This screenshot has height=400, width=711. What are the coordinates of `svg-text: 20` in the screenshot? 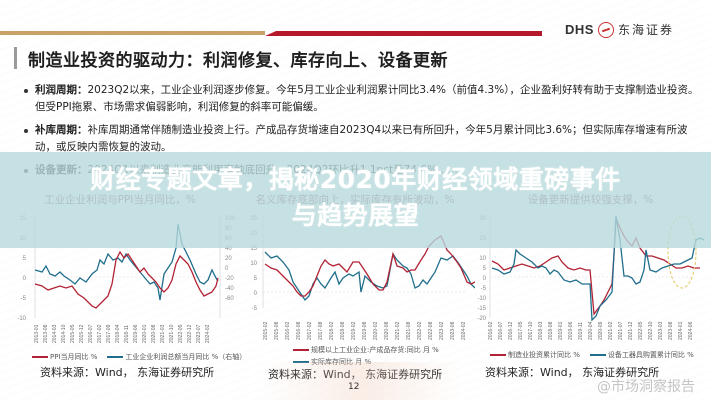 It's located at (228, 259).